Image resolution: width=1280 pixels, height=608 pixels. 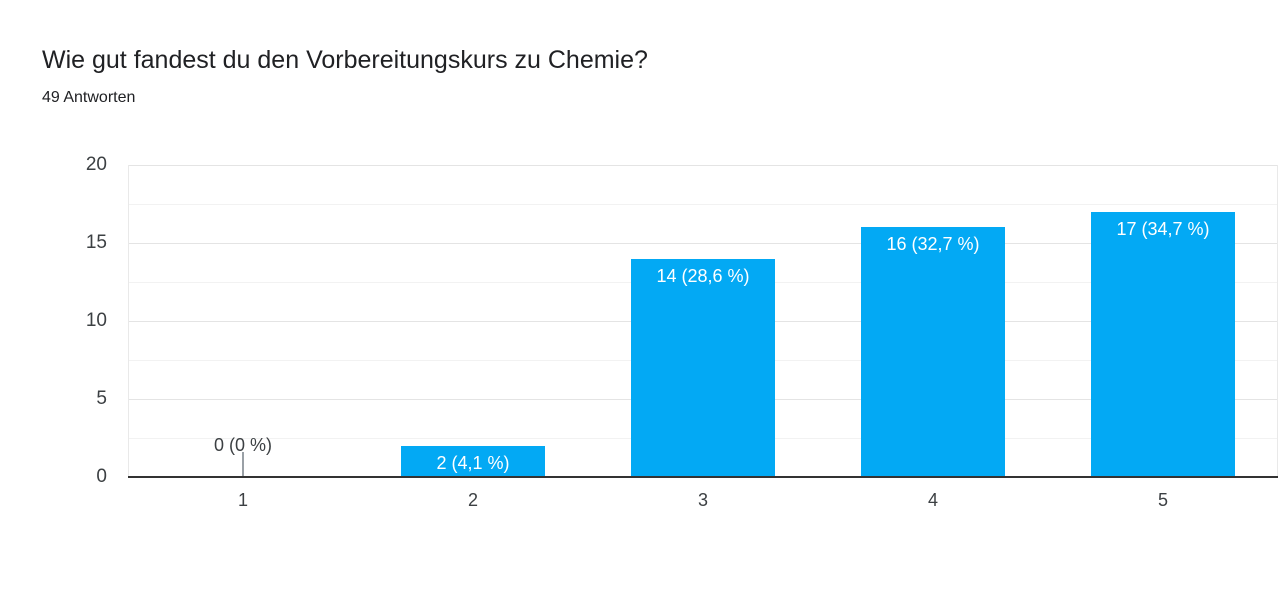 What do you see at coordinates (703, 204) in the screenshot?
I see `gridline-minor` at bounding box center [703, 204].